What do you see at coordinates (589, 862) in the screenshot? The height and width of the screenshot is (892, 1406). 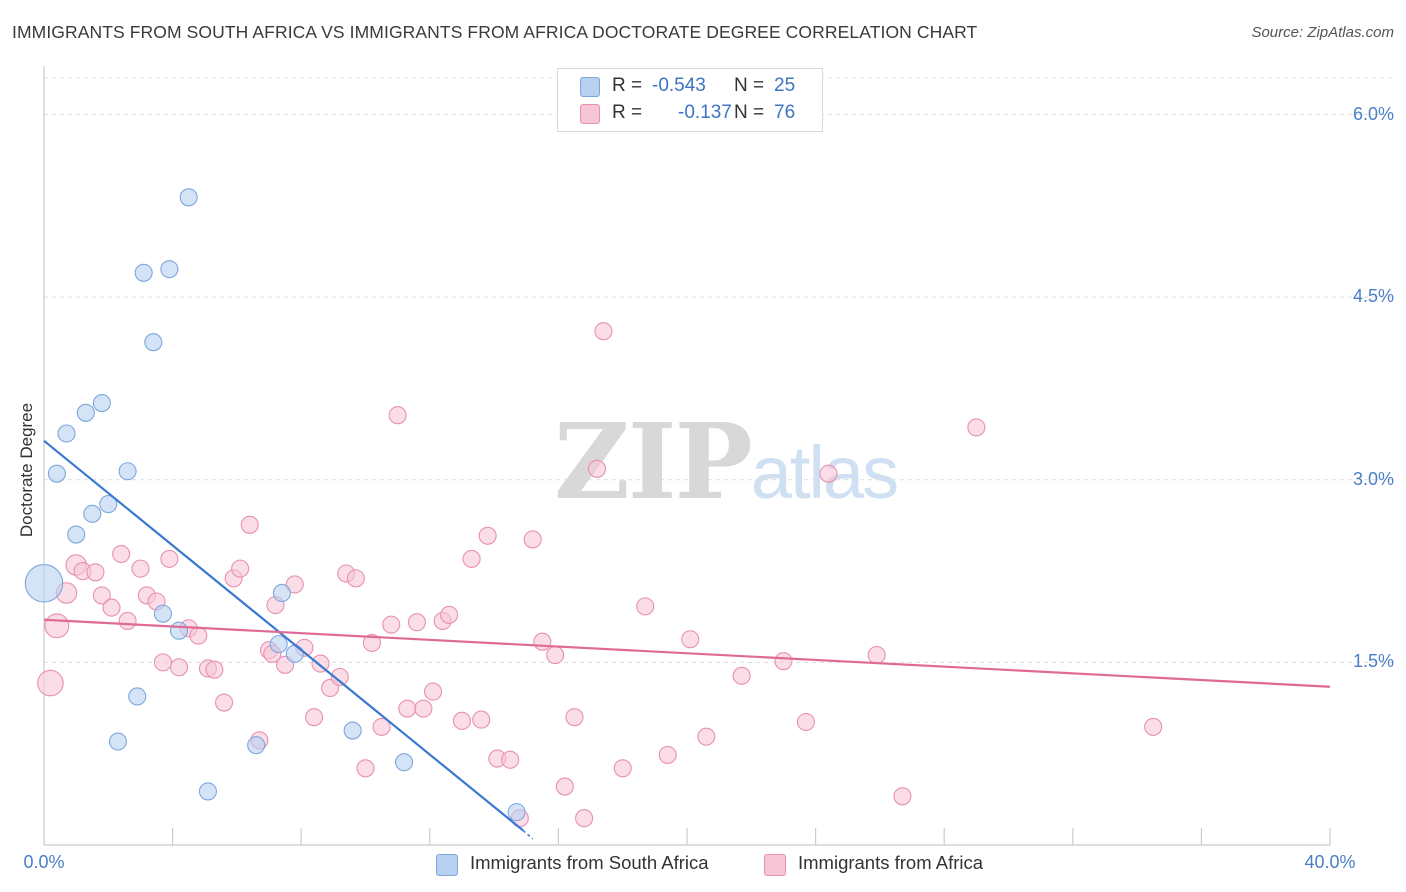 I see `bottom-legend-label: Immigrants from South Africa` at bounding box center [589, 862].